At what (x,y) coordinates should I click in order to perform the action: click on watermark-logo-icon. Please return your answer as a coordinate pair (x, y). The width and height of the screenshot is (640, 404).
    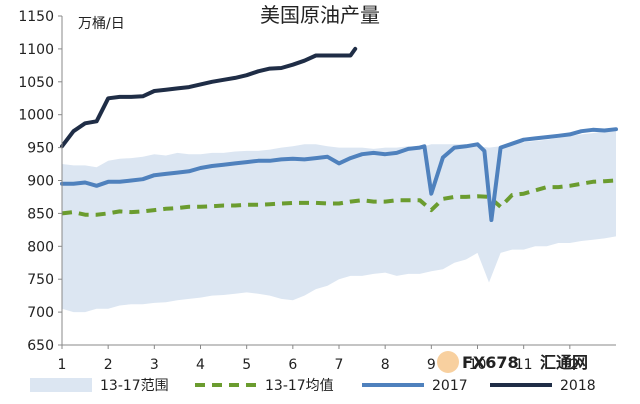
    Looking at the image, I should click on (448, 362).